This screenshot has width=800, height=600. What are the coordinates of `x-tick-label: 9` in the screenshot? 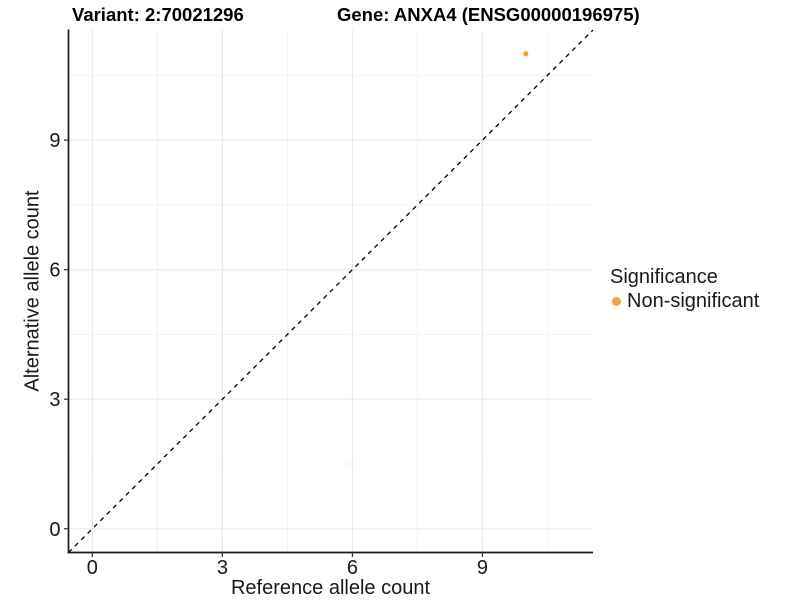 It's located at (482, 568).